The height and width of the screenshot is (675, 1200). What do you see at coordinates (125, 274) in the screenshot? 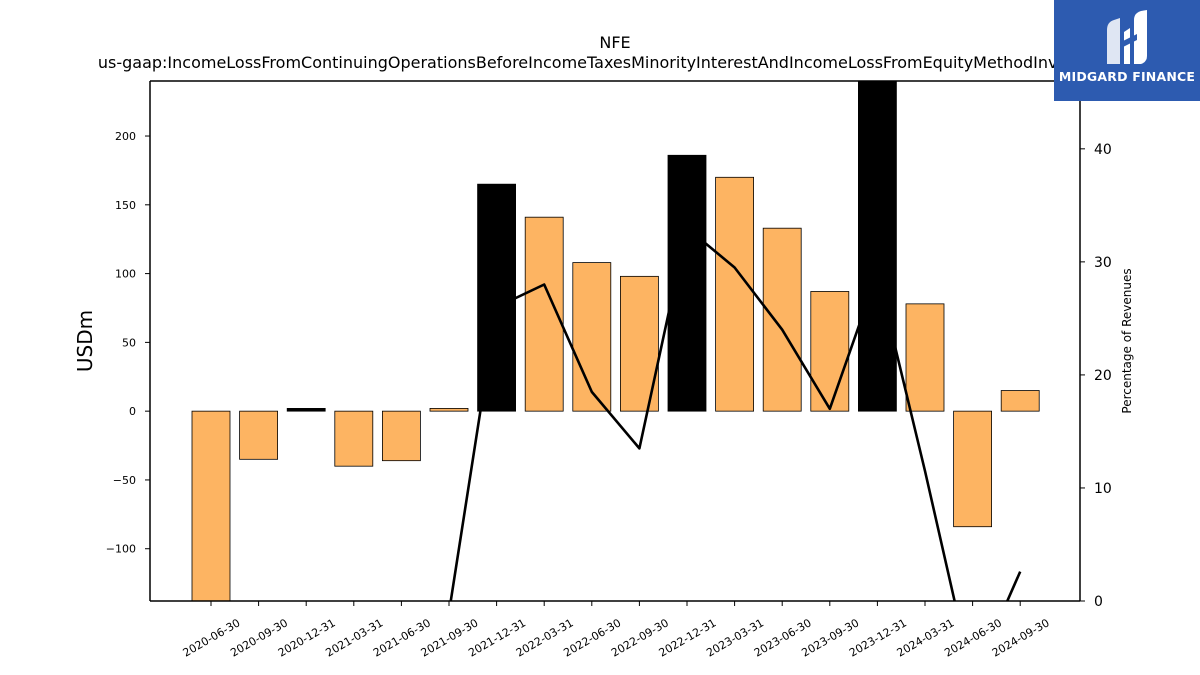
I see `y-tick-label: 100` at bounding box center [125, 274].